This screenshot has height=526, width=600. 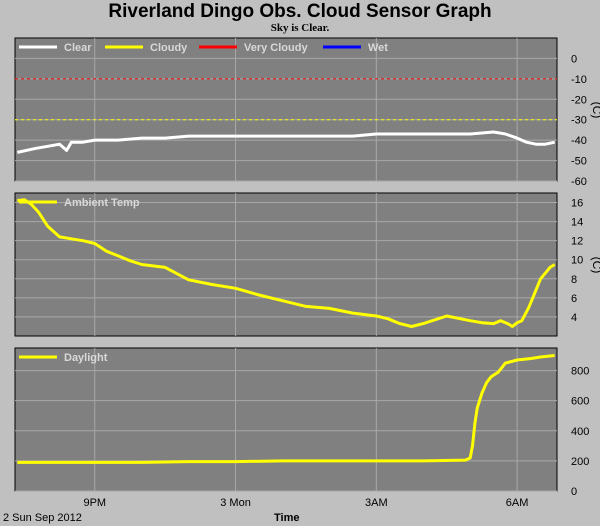 I want to click on legend-label: Very Cloudy, so click(x=276, y=48).